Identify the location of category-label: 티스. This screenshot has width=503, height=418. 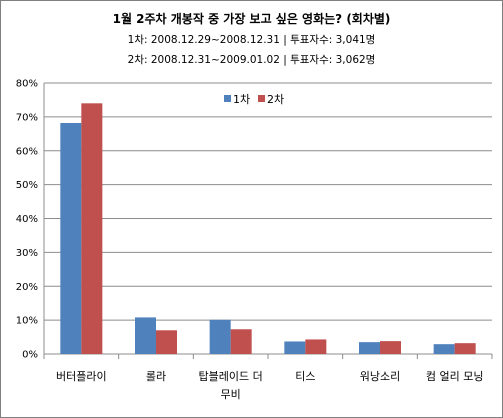
(305, 376).